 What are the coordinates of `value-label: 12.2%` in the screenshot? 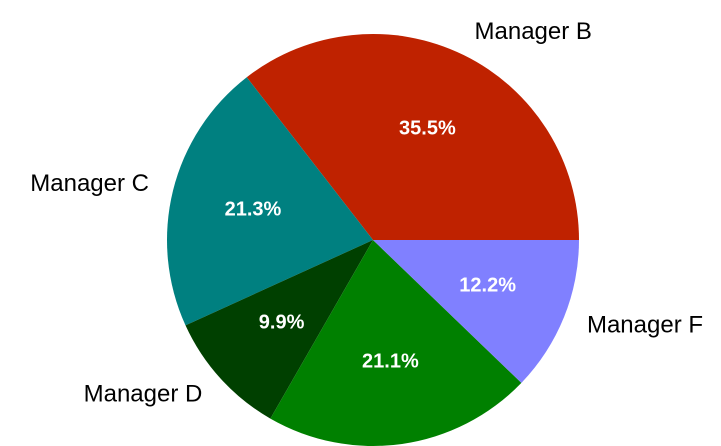 It's located at (487, 286).